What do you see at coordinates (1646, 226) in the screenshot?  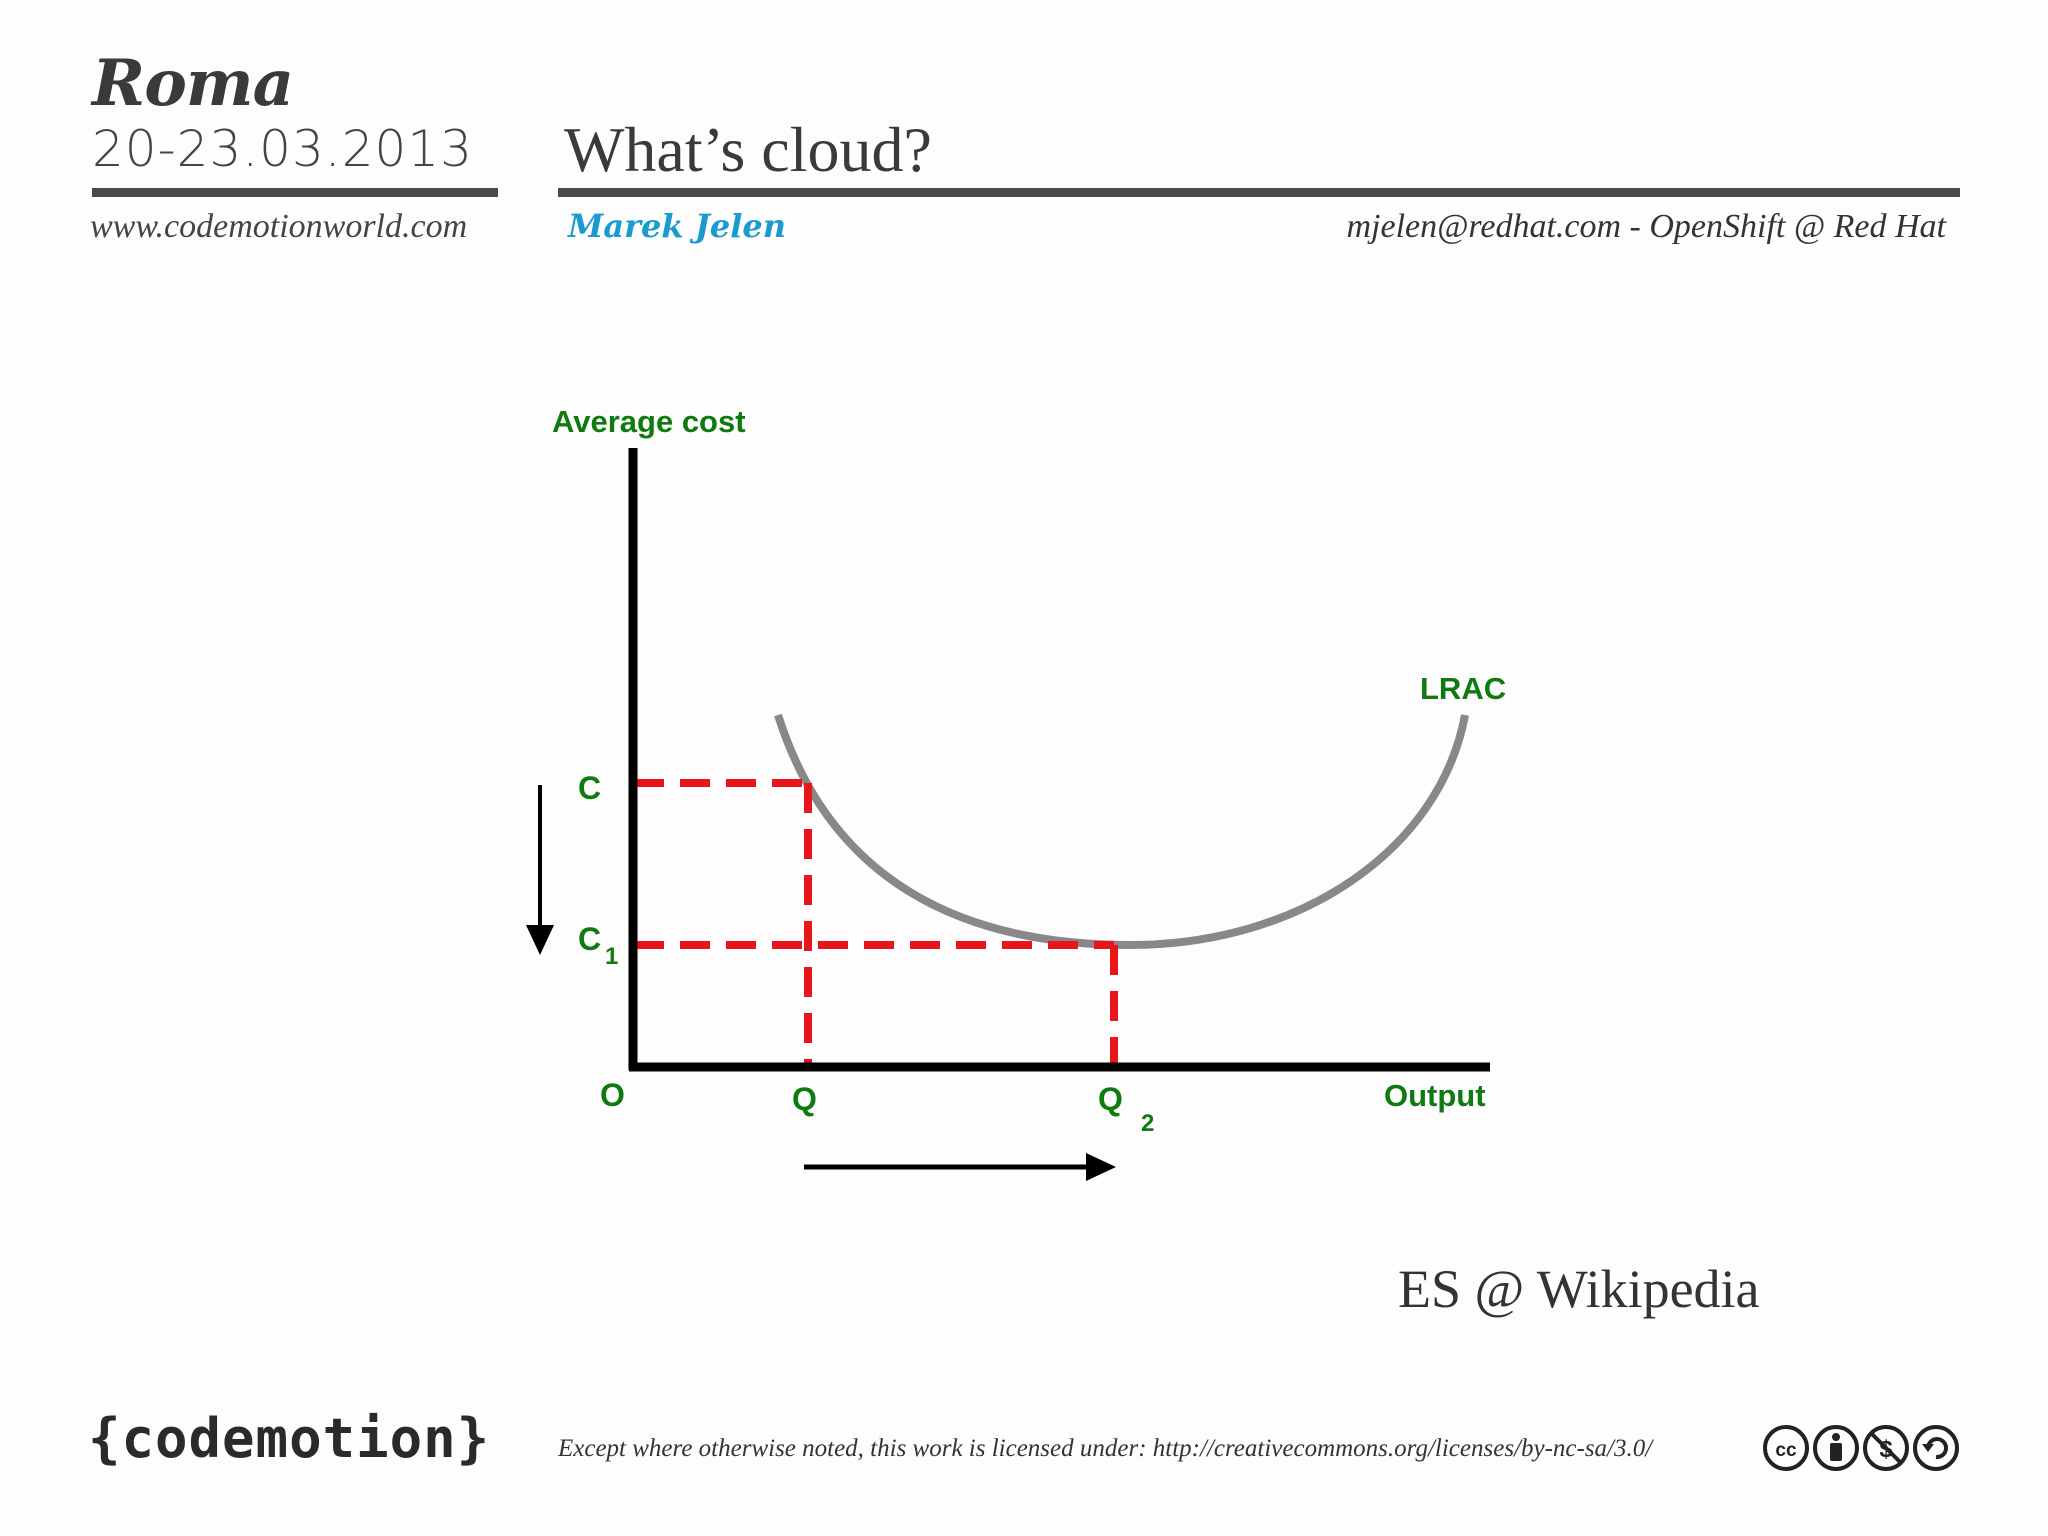 I see `contact-info: mjelen@redhat.com - OpenShift @ Red Hat` at bounding box center [1646, 226].